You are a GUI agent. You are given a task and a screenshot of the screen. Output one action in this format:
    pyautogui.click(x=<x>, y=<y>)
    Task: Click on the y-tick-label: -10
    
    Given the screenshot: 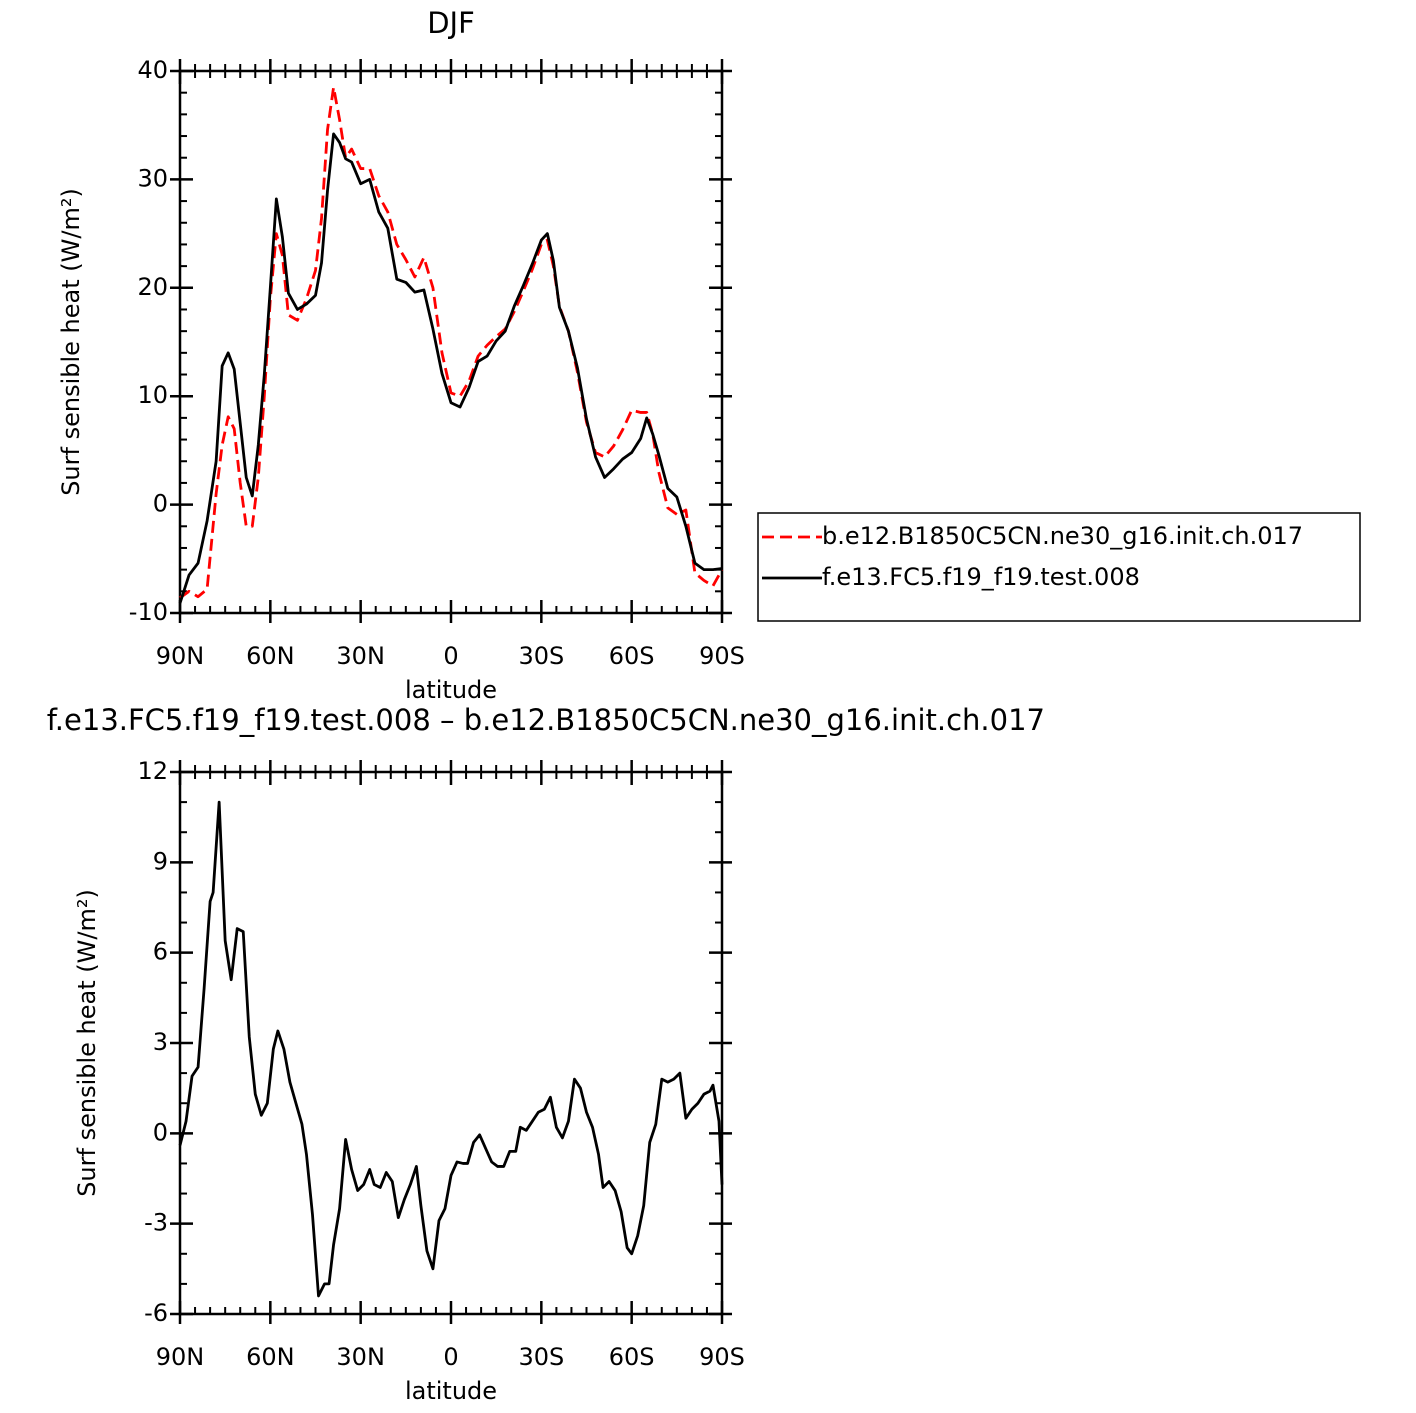 What is the action you would take?
    pyautogui.click(x=148, y=612)
    